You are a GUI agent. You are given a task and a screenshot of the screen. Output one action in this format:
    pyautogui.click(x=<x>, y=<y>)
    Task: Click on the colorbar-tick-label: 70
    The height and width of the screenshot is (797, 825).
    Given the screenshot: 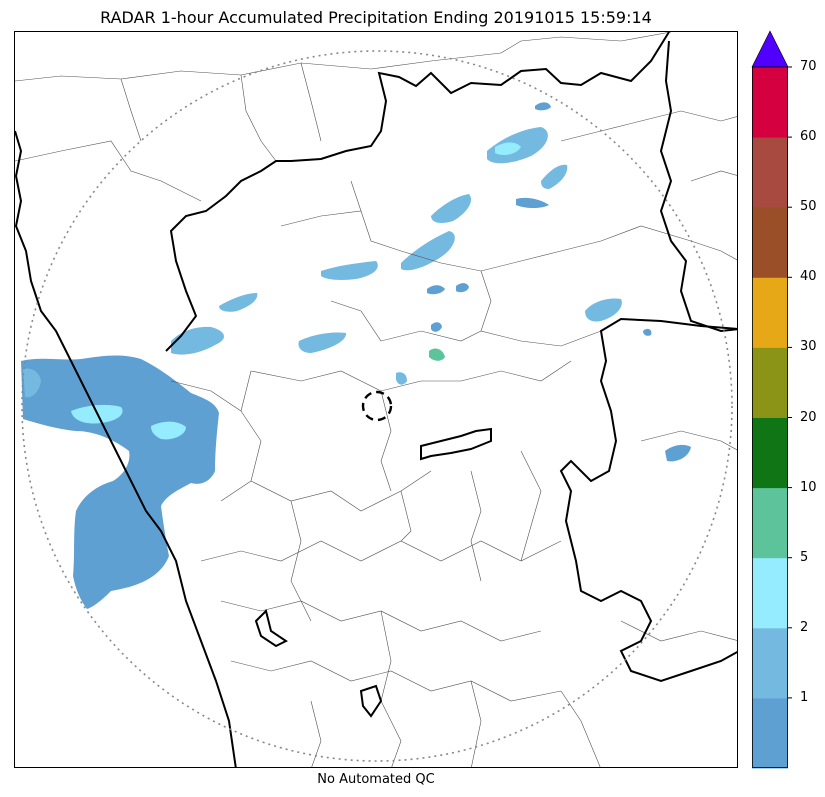 What is the action you would take?
    pyautogui.click(x=808, y=66)
    